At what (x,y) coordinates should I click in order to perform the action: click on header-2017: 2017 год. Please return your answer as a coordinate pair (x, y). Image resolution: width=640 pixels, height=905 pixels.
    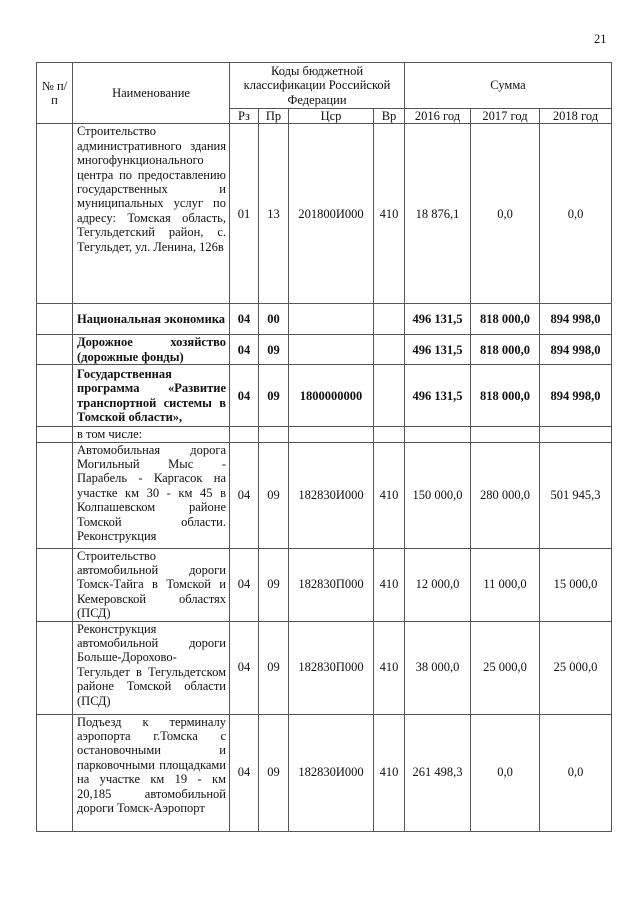
    Looking at the image, I should click on (505, 116).